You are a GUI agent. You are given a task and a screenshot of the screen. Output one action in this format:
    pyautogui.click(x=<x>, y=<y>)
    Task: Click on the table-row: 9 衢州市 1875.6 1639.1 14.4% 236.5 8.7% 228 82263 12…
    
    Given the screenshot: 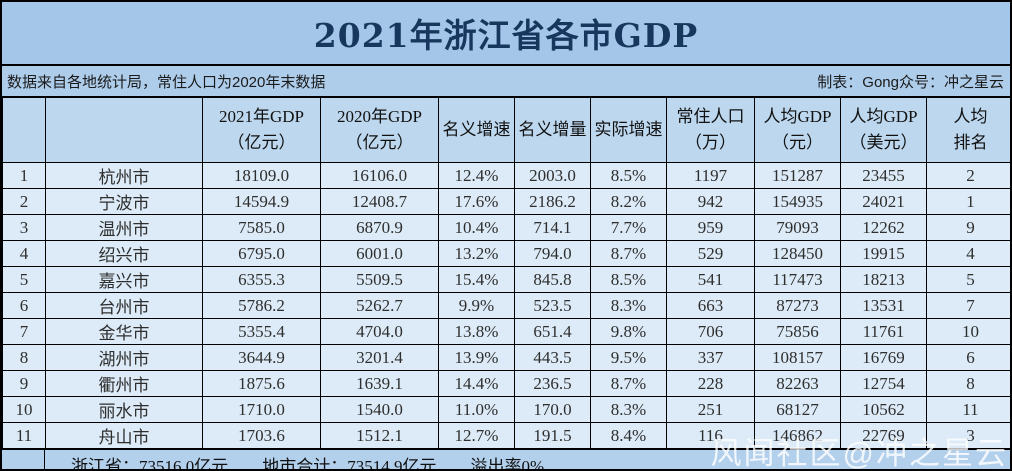 What is the action you would take?
    pyautogui.click(x=506, y=383)
    